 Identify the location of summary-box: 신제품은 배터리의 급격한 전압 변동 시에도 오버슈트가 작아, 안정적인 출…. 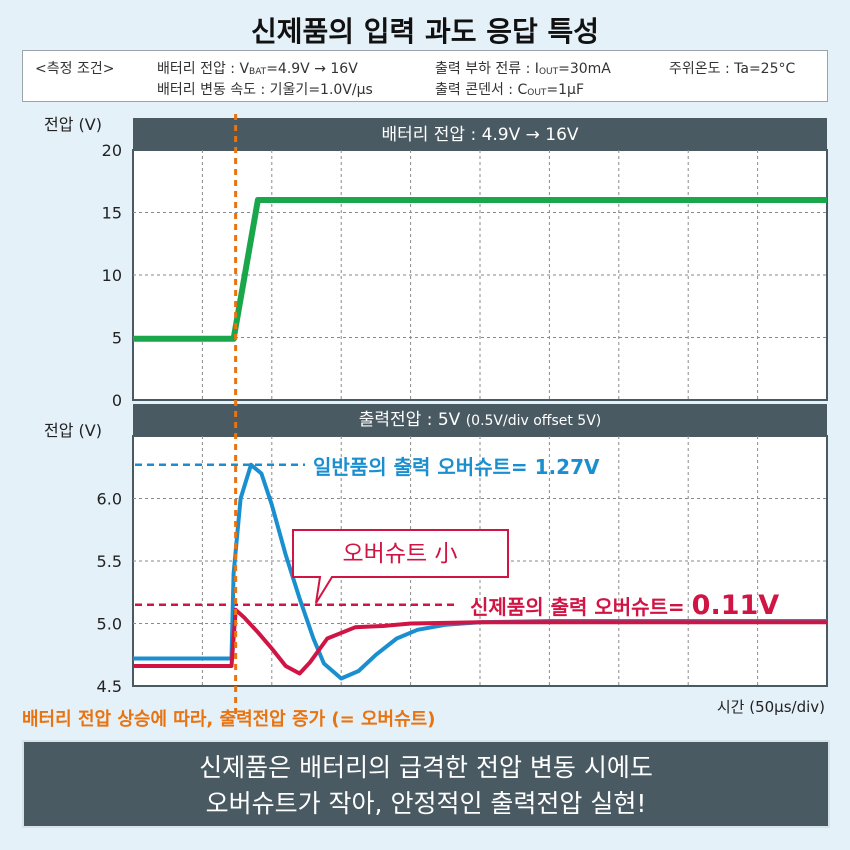
(426, 784).